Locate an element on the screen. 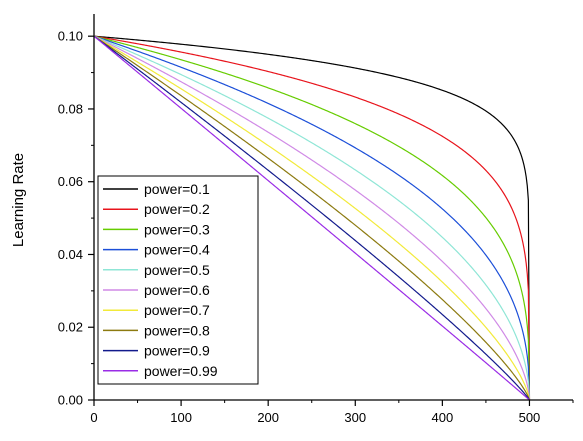 The height and width of the screenshot is (441, 583). y-axis-label: Learning Rate is located at coordinates (18, 200).